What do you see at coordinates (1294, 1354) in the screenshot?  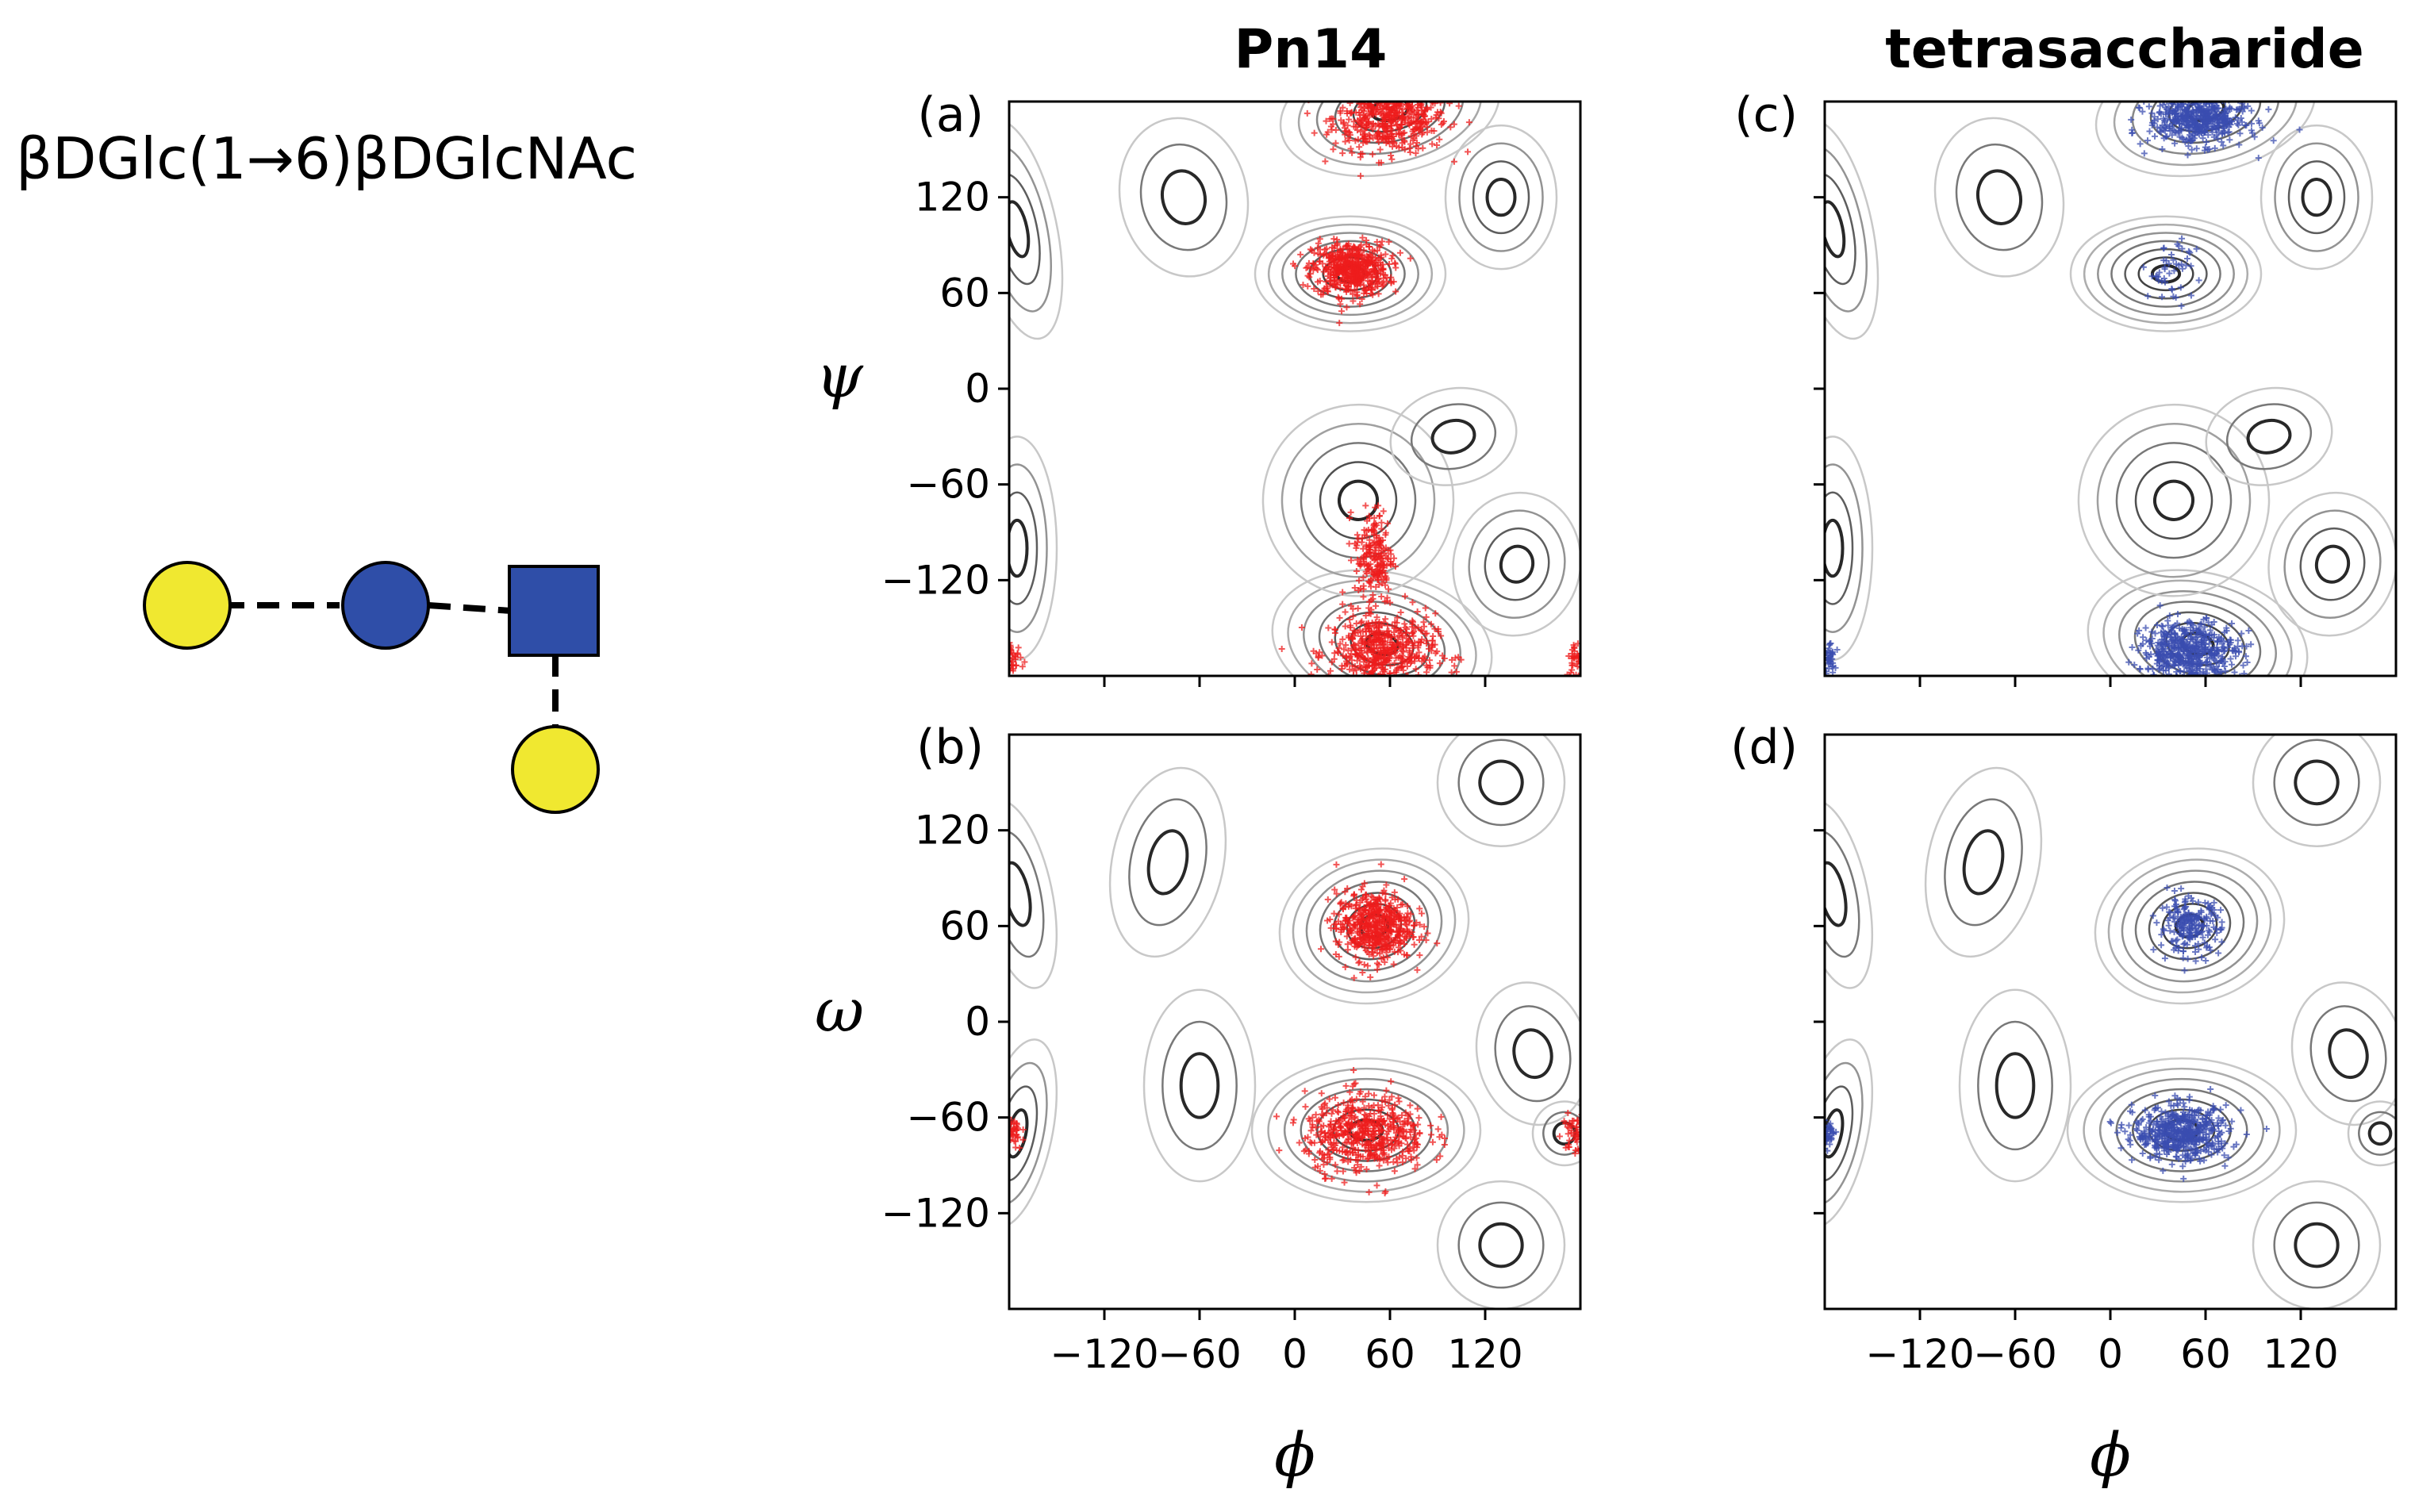 I see `x-tick-label: 0` at bounding box center [1294, 1354].